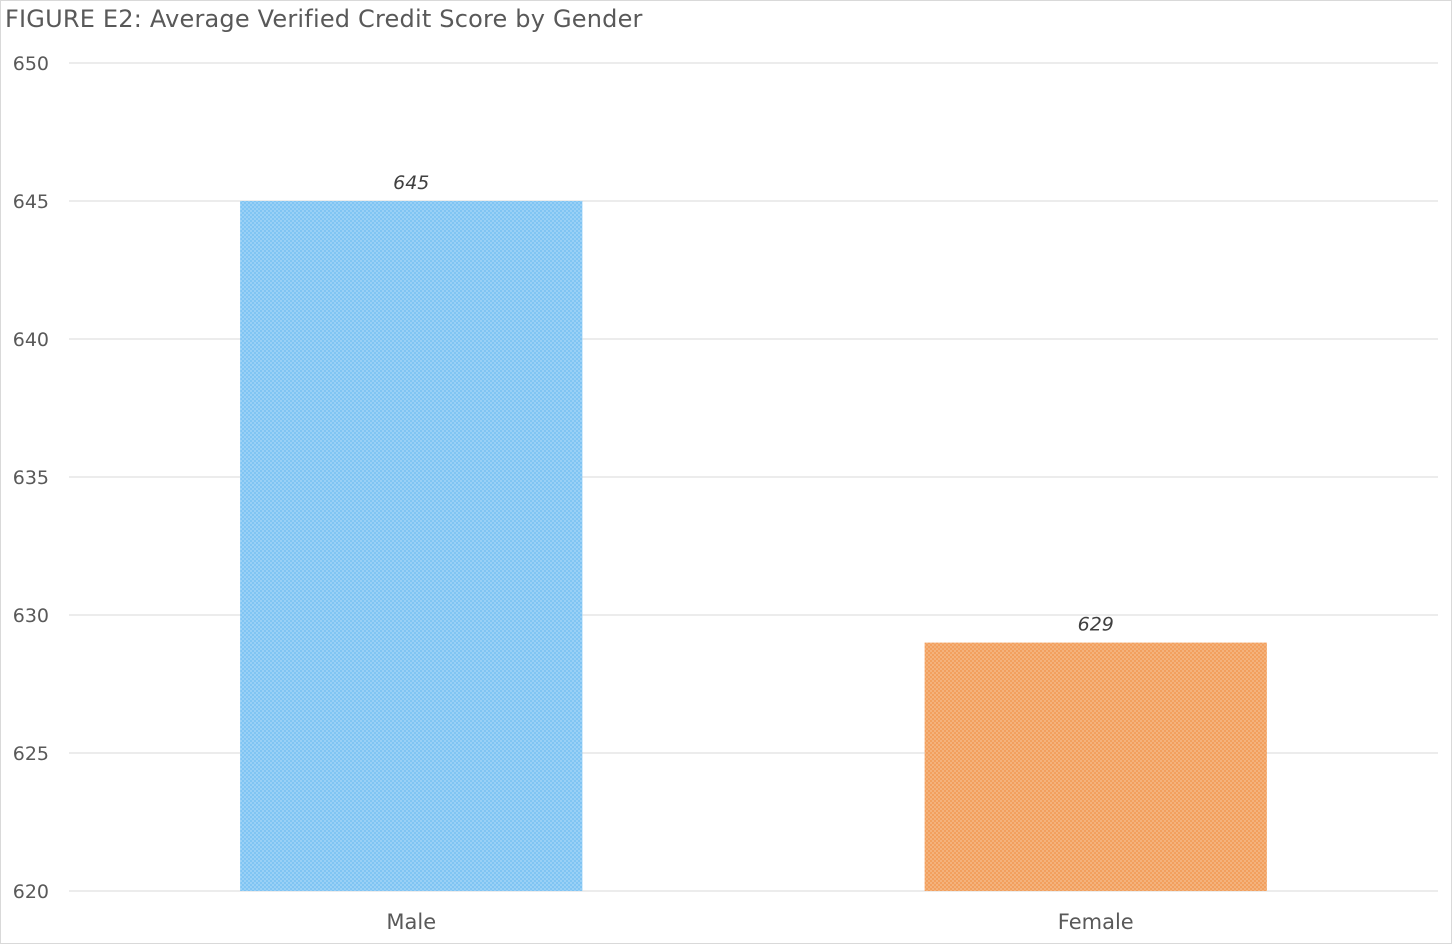 The height and width of the screenshot is (944, 1452). I want to click on y-tick-label: 640, so click(31, 340).